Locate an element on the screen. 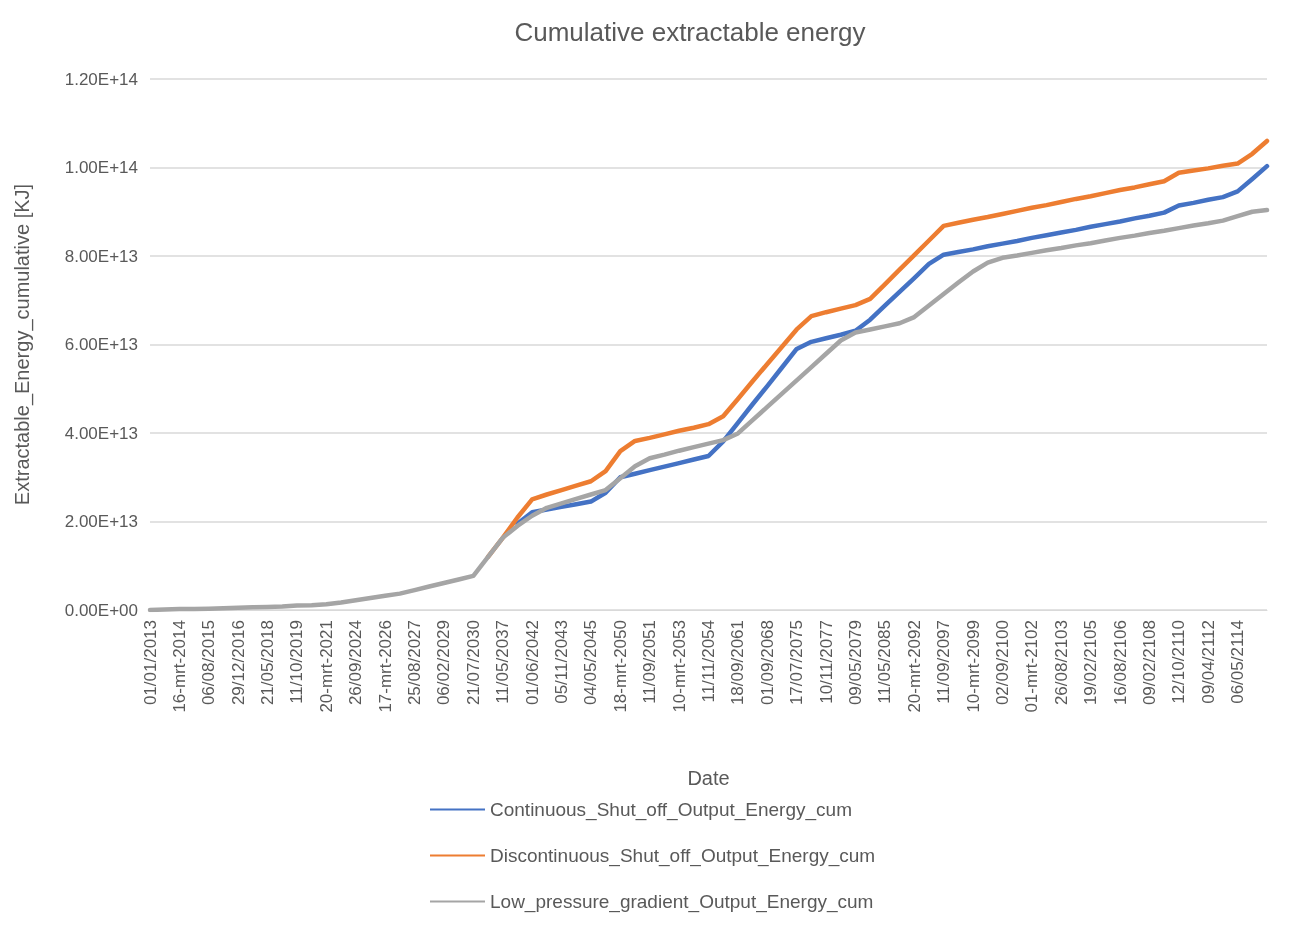  y-tick-label: 6.00E+13 is located at coordinates (101, 344).